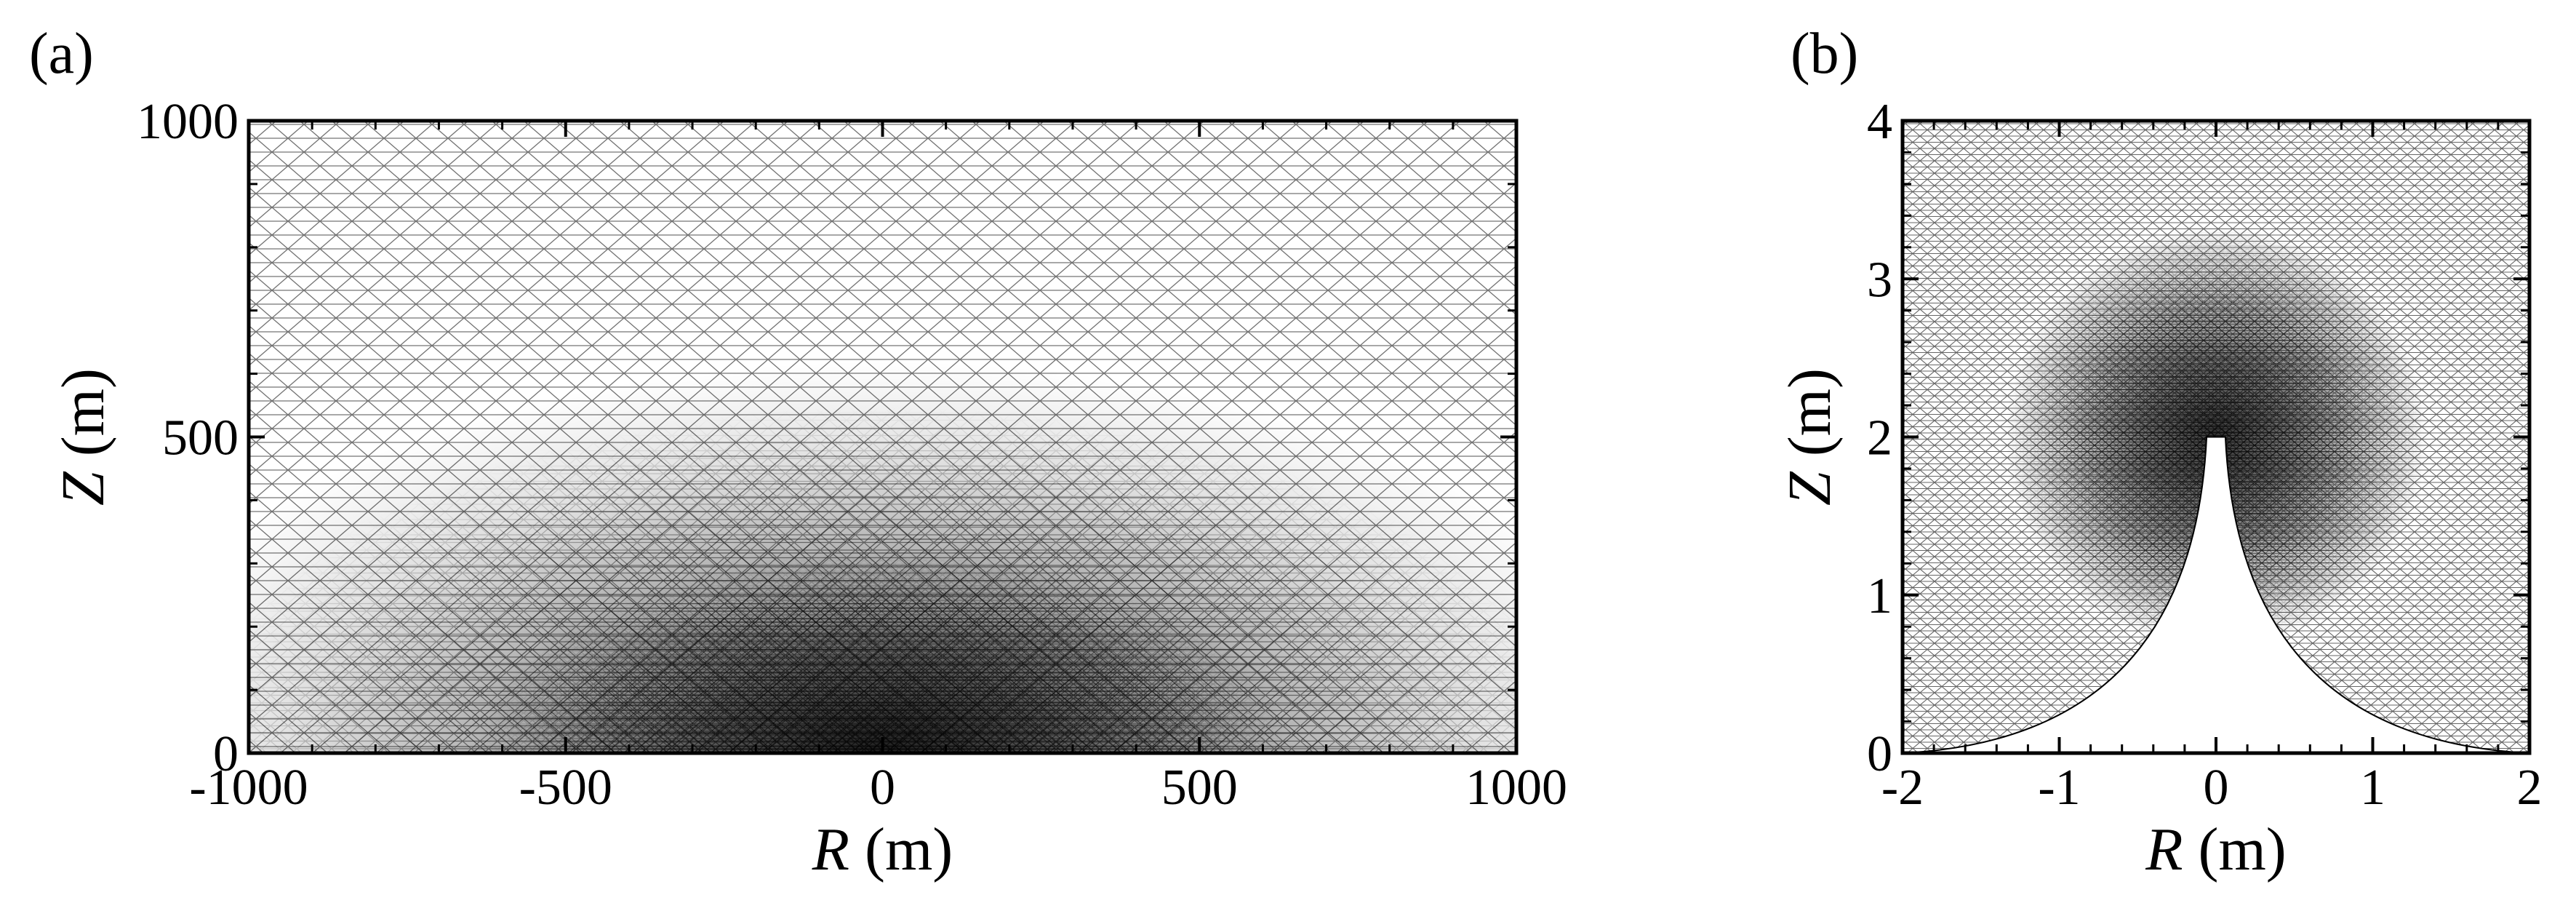 Image resolution: width=2576 pixels, height=911 pixels. Describe the element at coordinates (565, 788) in the screenshot. I see `x-tick-label: -500` at that location.